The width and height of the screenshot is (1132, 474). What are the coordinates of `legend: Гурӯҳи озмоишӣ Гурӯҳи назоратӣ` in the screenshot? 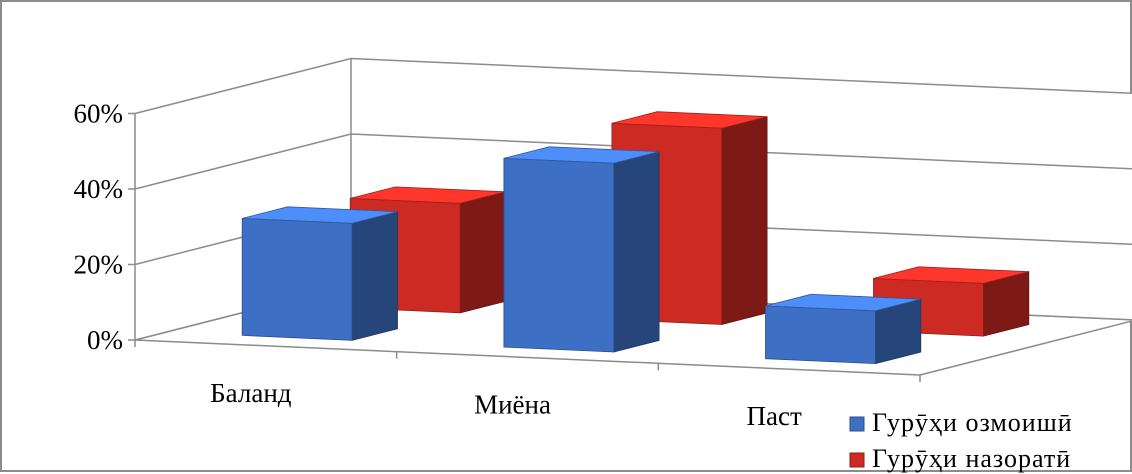 It's located at (961, 440).